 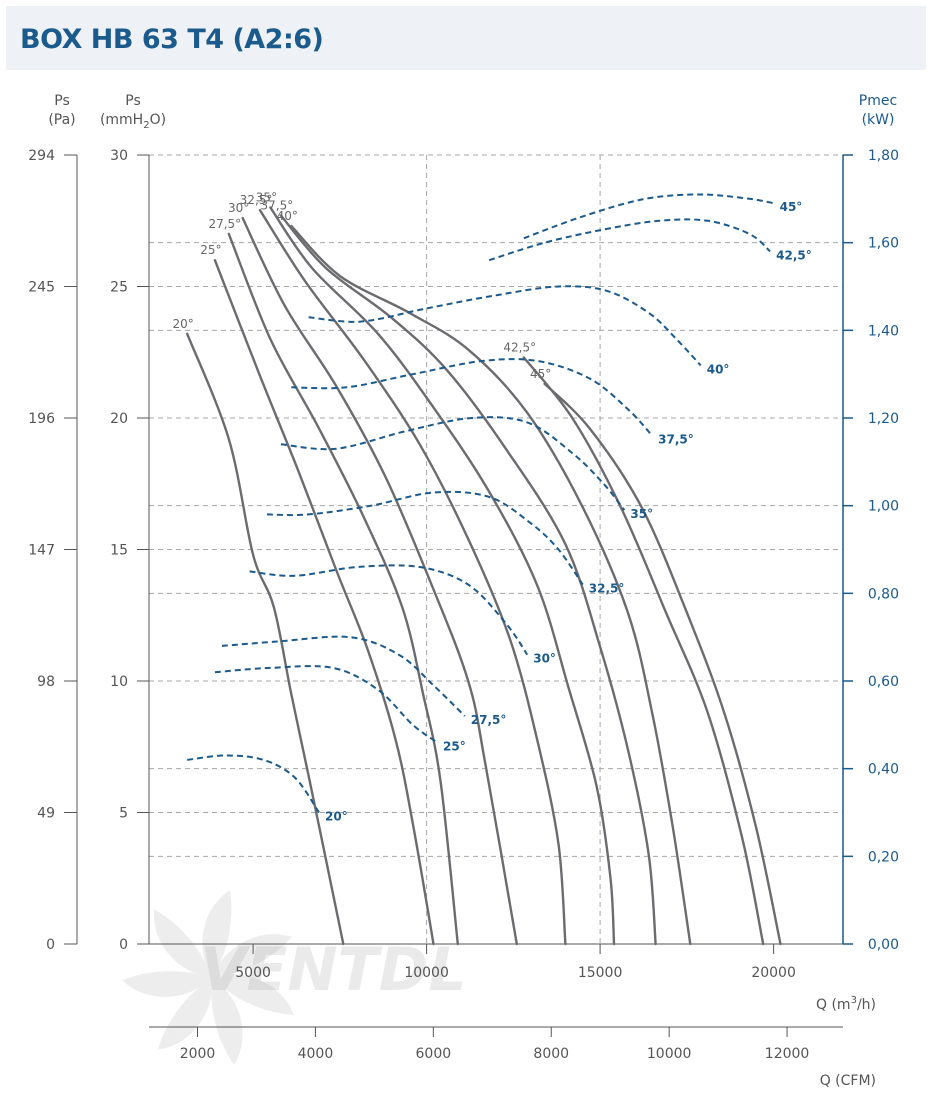 What do you see at coordinates (883, 770) in the screenshot?
I see `pmec-tick-label: 0,40` at bounding box center [883, 770].